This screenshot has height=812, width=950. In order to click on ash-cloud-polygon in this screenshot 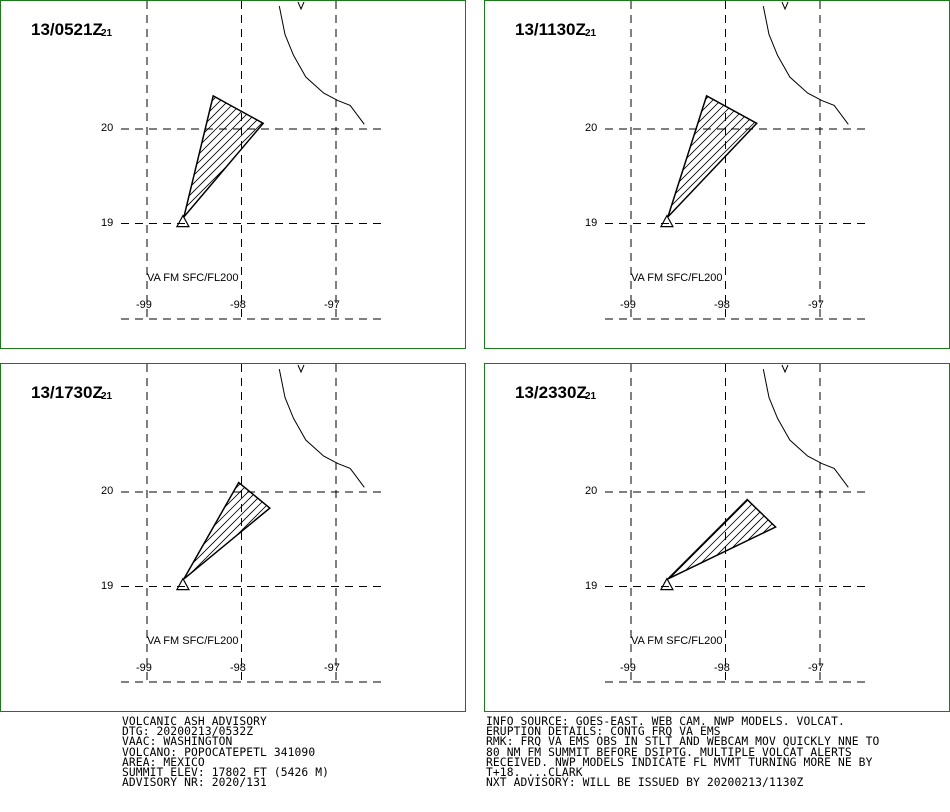, I will do `click(227, 530)`.